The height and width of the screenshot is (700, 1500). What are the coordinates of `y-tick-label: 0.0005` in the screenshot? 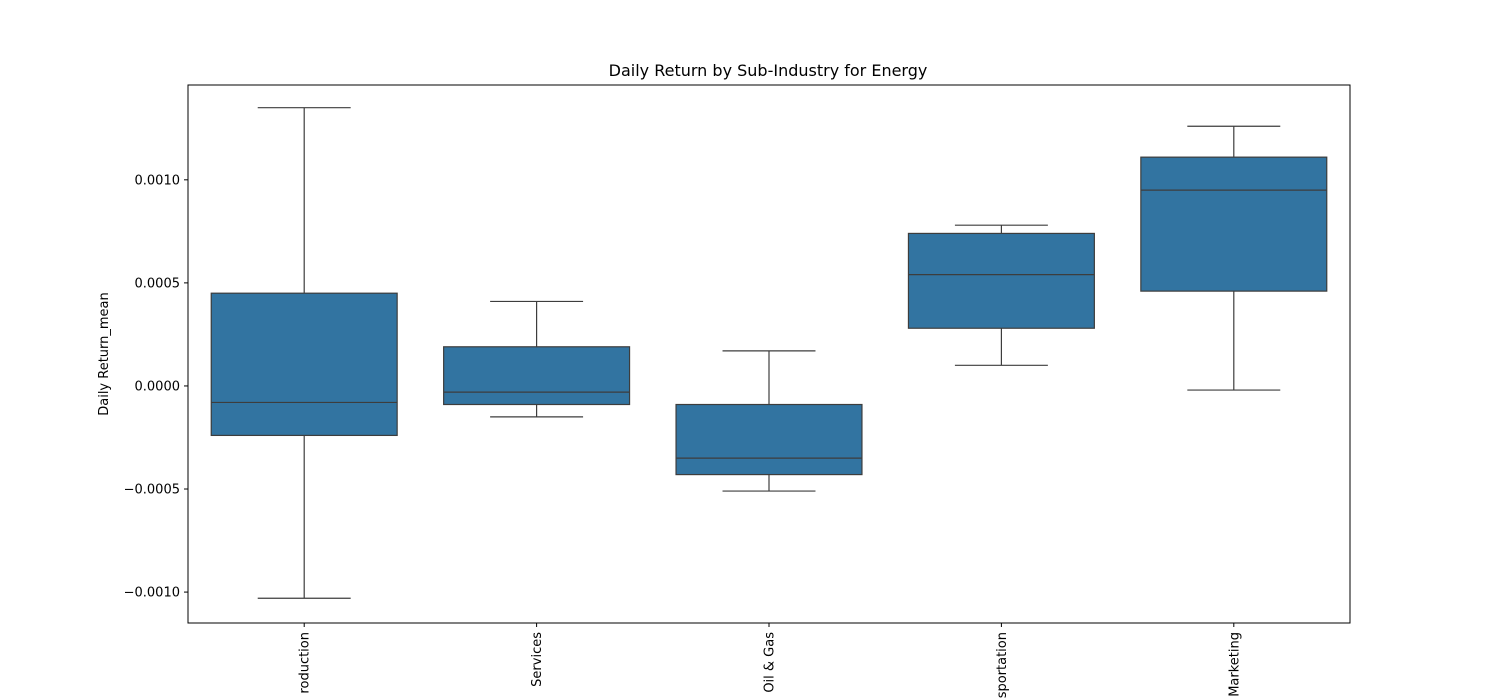 It's located at (158, 283).